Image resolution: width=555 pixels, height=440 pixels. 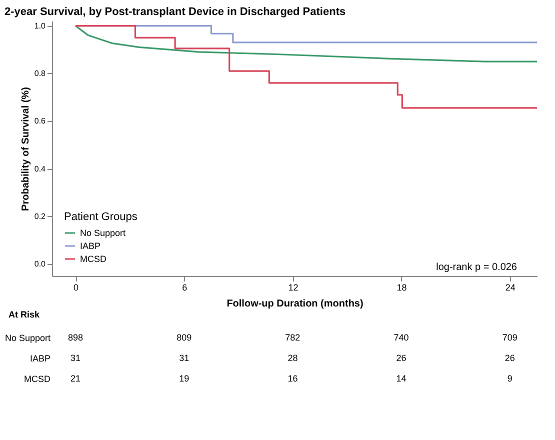 What do you see at coordinates (27, 337) in the screenshot?
I see `text: No Support` at bounding box center [27, 337].